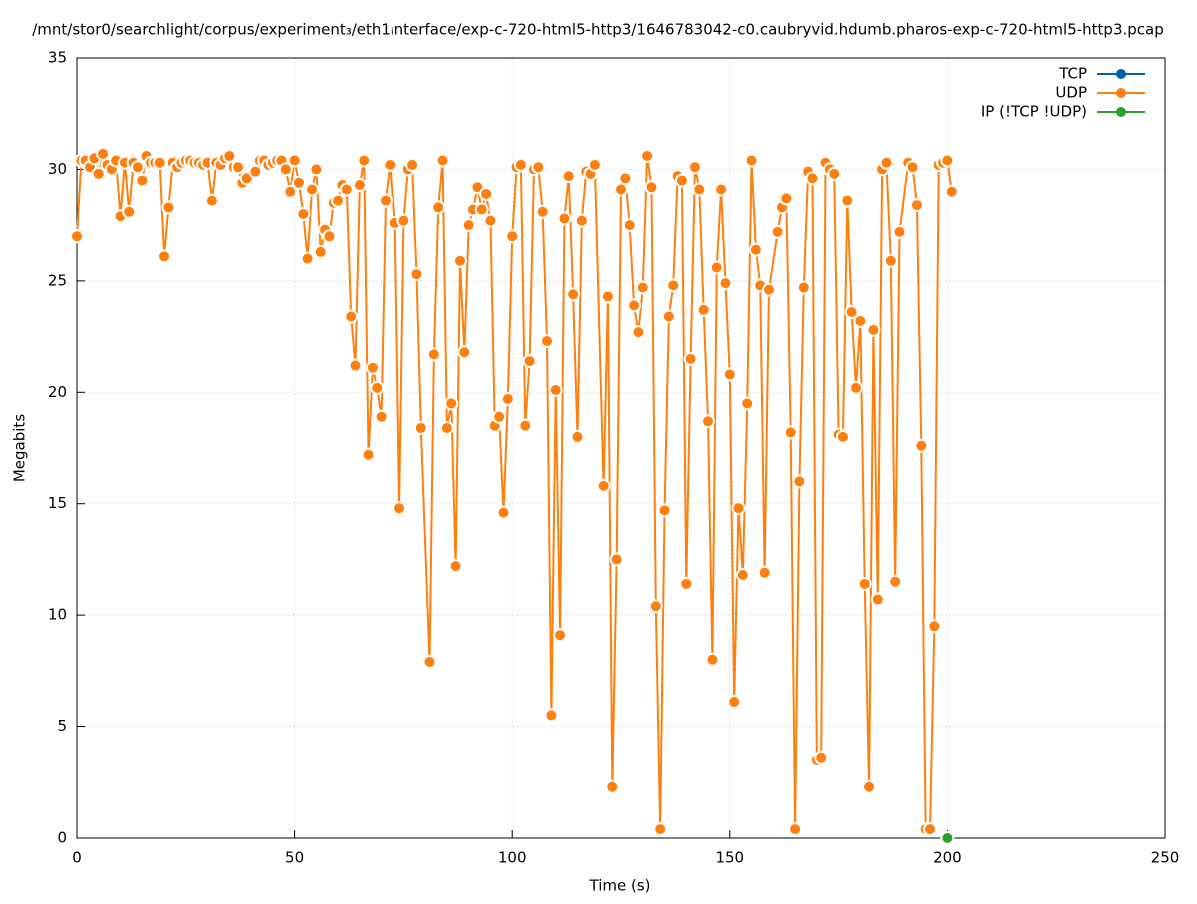 This screenshot has height=904, width=1197. Describe the element at coordinates (77, 858) in the screenshot. I see `x-tick-label: 0` at that location.